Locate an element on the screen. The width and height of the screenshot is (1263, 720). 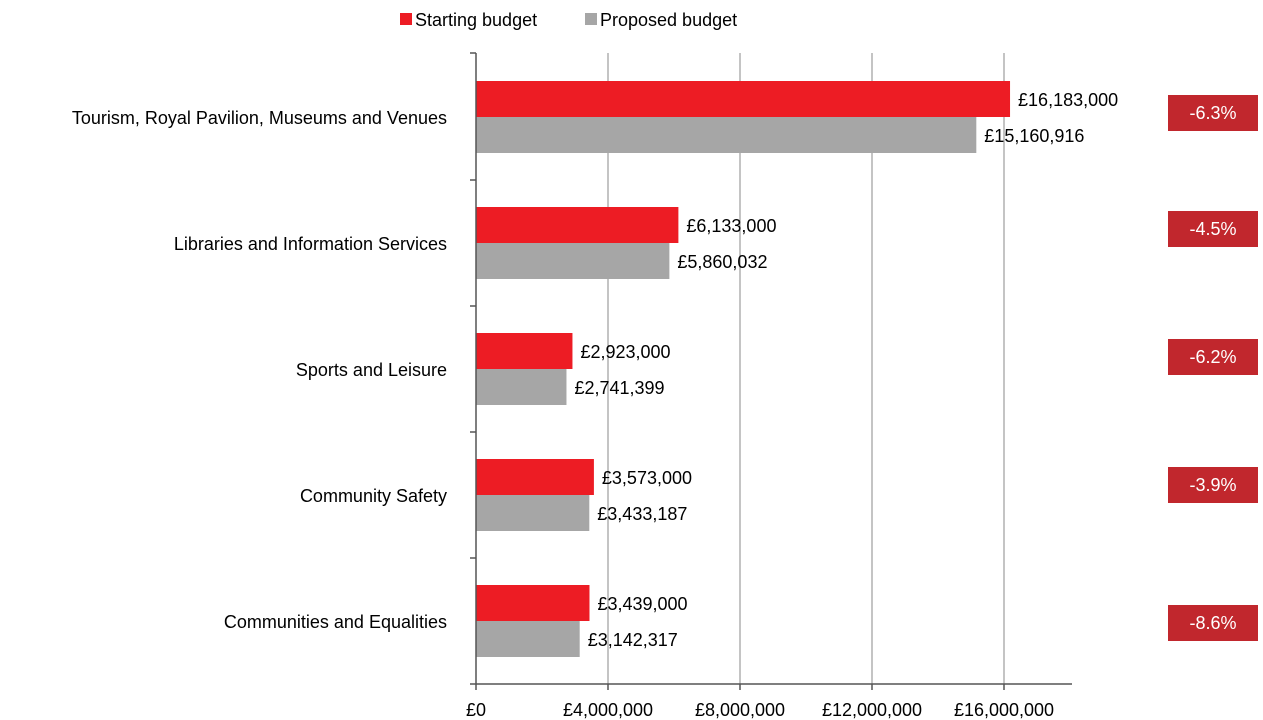
change-badge: -6.3% is located at coordinates (1213, 113).